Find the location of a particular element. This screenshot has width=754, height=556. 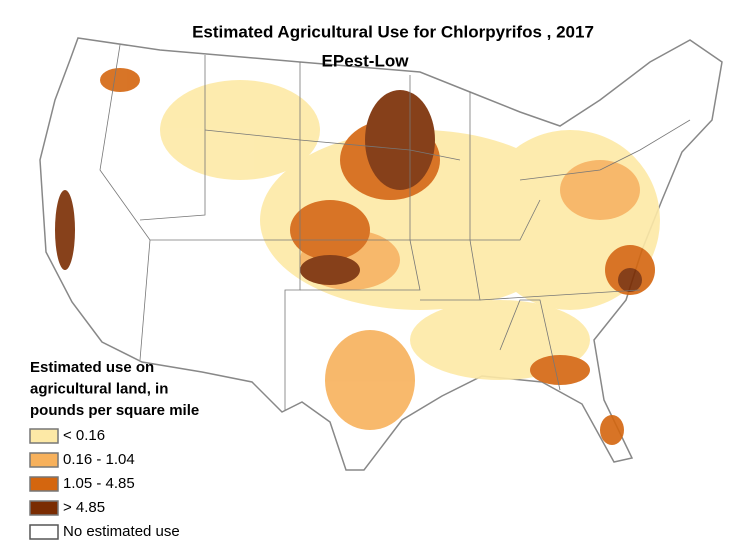

legend-title: pounds per square mile is located at coordinates (114, 410).